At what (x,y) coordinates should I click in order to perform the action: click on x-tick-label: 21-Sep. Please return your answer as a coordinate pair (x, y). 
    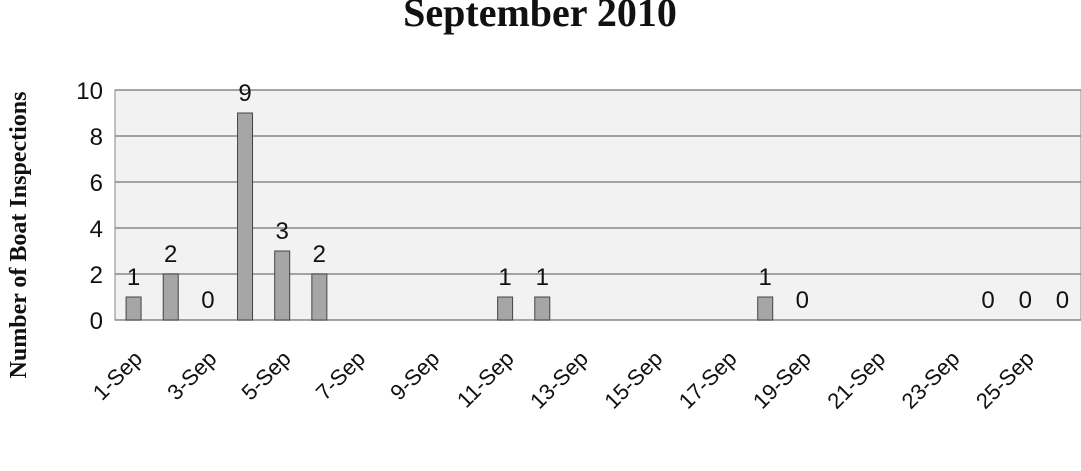
    Looking at the image, I should click on (856, 380).